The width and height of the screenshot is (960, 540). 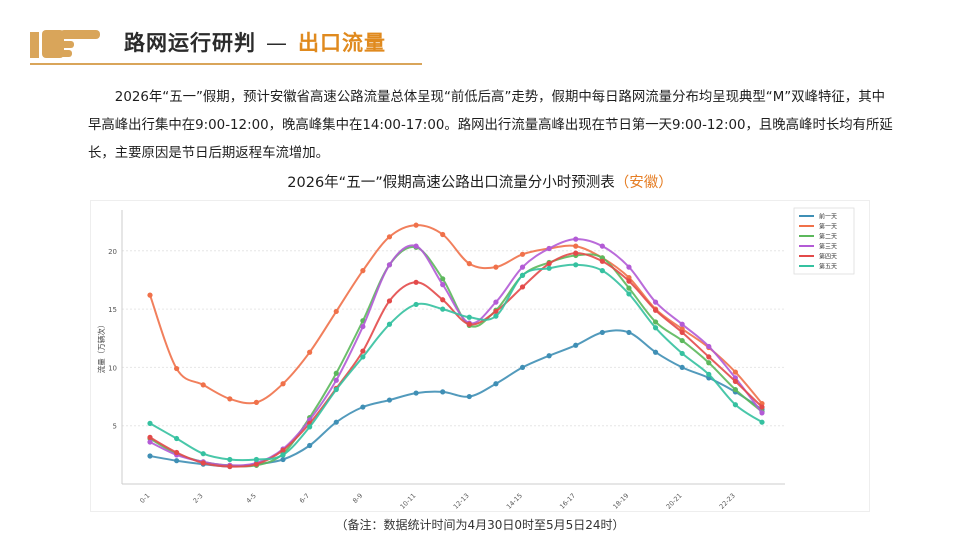 What do you see at coordinates (828, 267) in the screenshot?
I see `legend-label: 第五天` at bounding box center [828, 267].